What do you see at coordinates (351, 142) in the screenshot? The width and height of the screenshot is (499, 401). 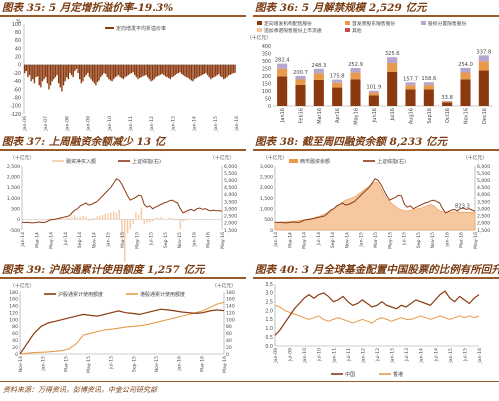 I see `chart-title: 图表 38: 截至周四融资余额 8,233 亿元` at bounding box center [351, 142].